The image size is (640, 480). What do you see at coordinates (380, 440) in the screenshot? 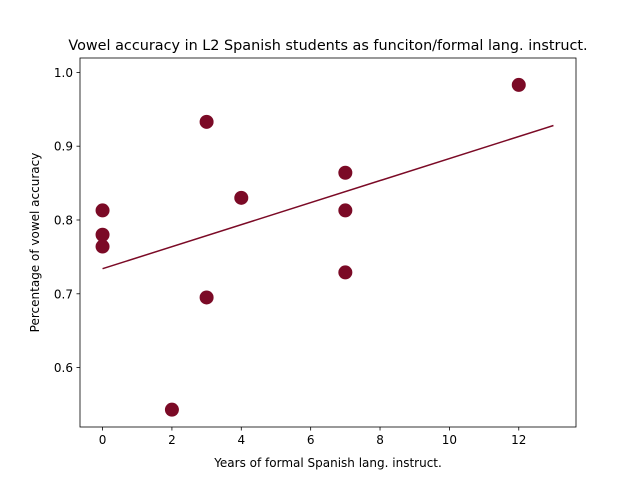
I see `x-tick-label: 8` at bounding box center [380, 440].